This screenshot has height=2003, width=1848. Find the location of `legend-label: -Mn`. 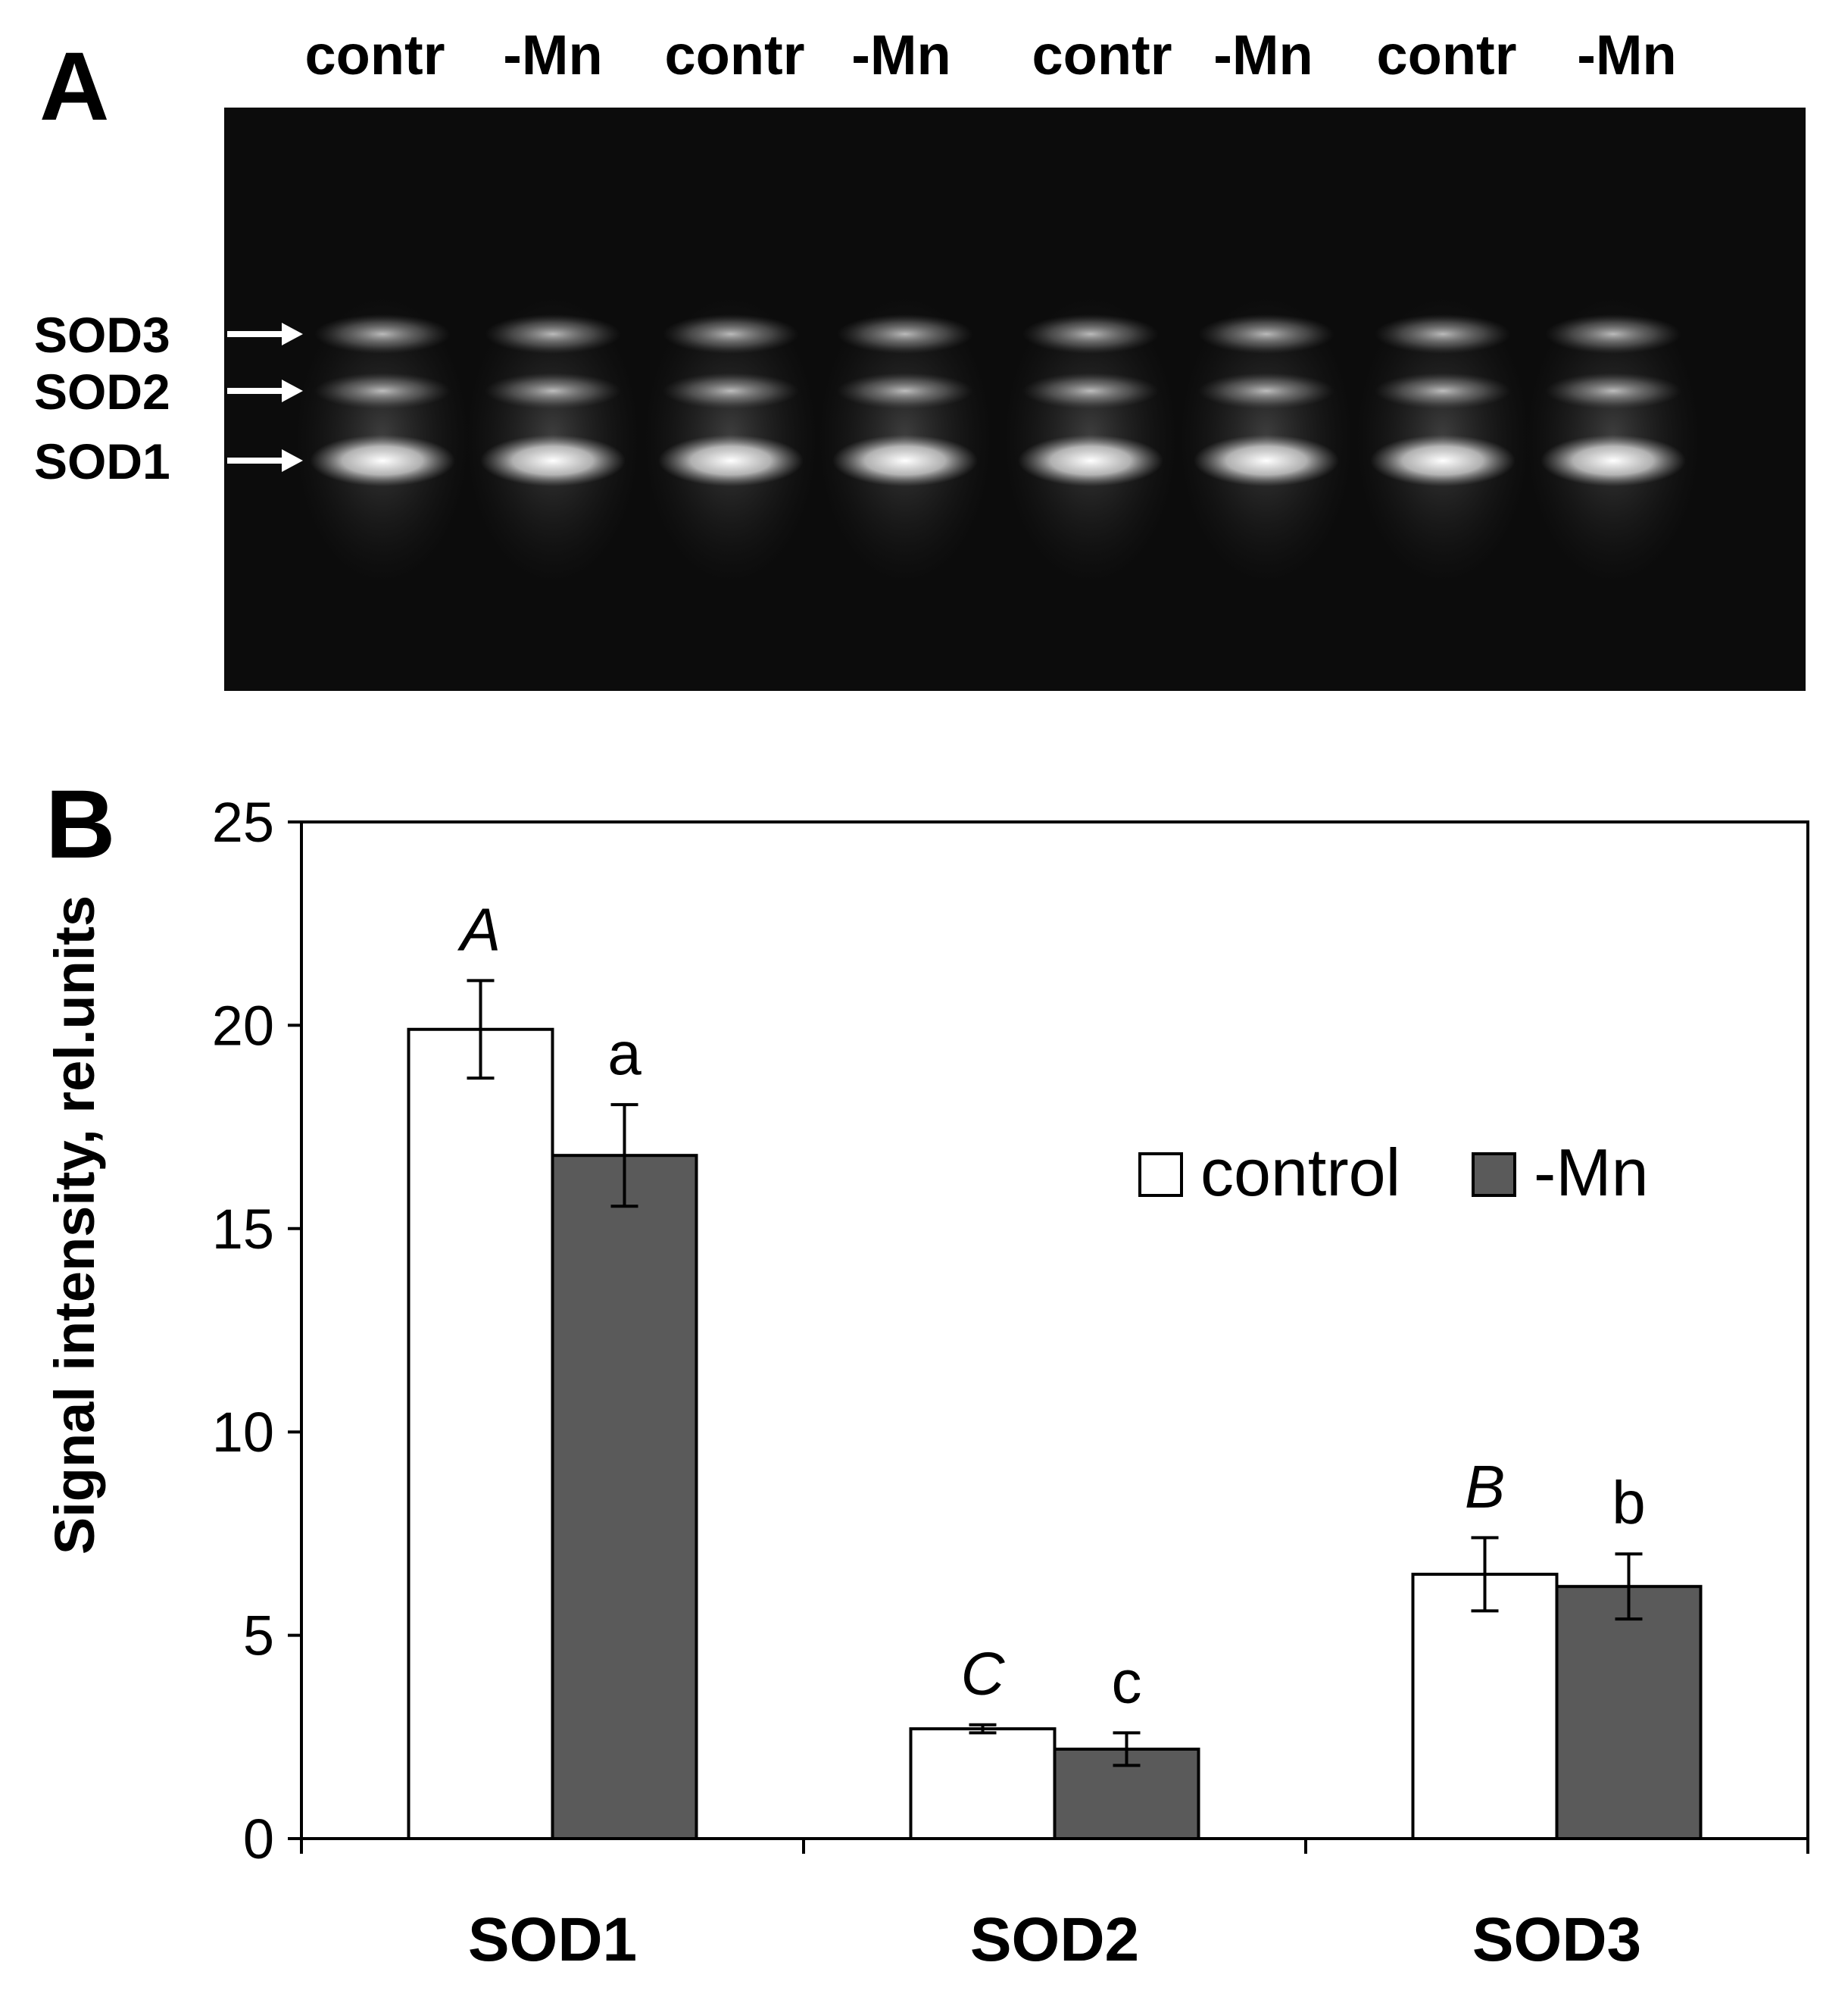

legend-label: -Mn is located at coordinates (1591, 1172).